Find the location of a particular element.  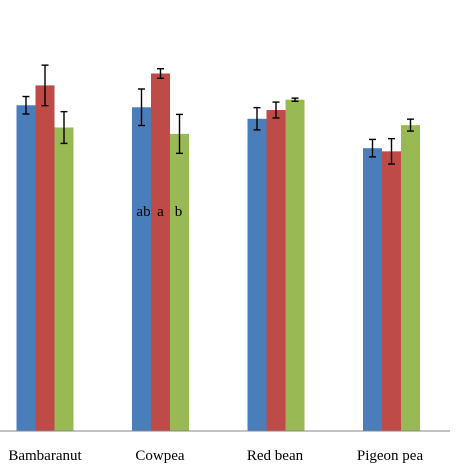

significance-label-cowpea-series-2: a is located at coordinates (160, 212).